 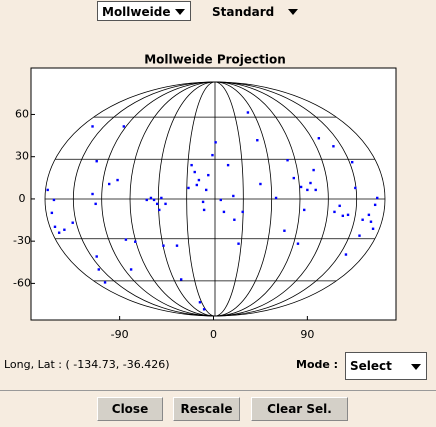 What do you see at coordinates (130, 409) in the screenshot?
I see `close-button: Close` at bounding box center [130, 409].